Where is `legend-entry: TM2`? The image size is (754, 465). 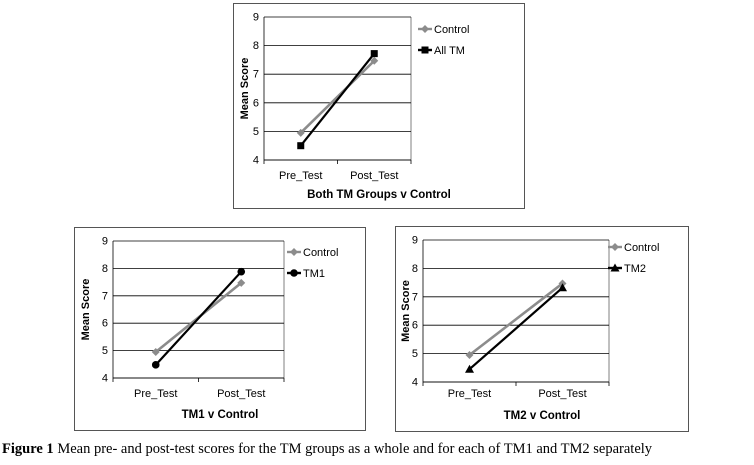
legend-entry: TM2 is located at coordinates (627, 269).